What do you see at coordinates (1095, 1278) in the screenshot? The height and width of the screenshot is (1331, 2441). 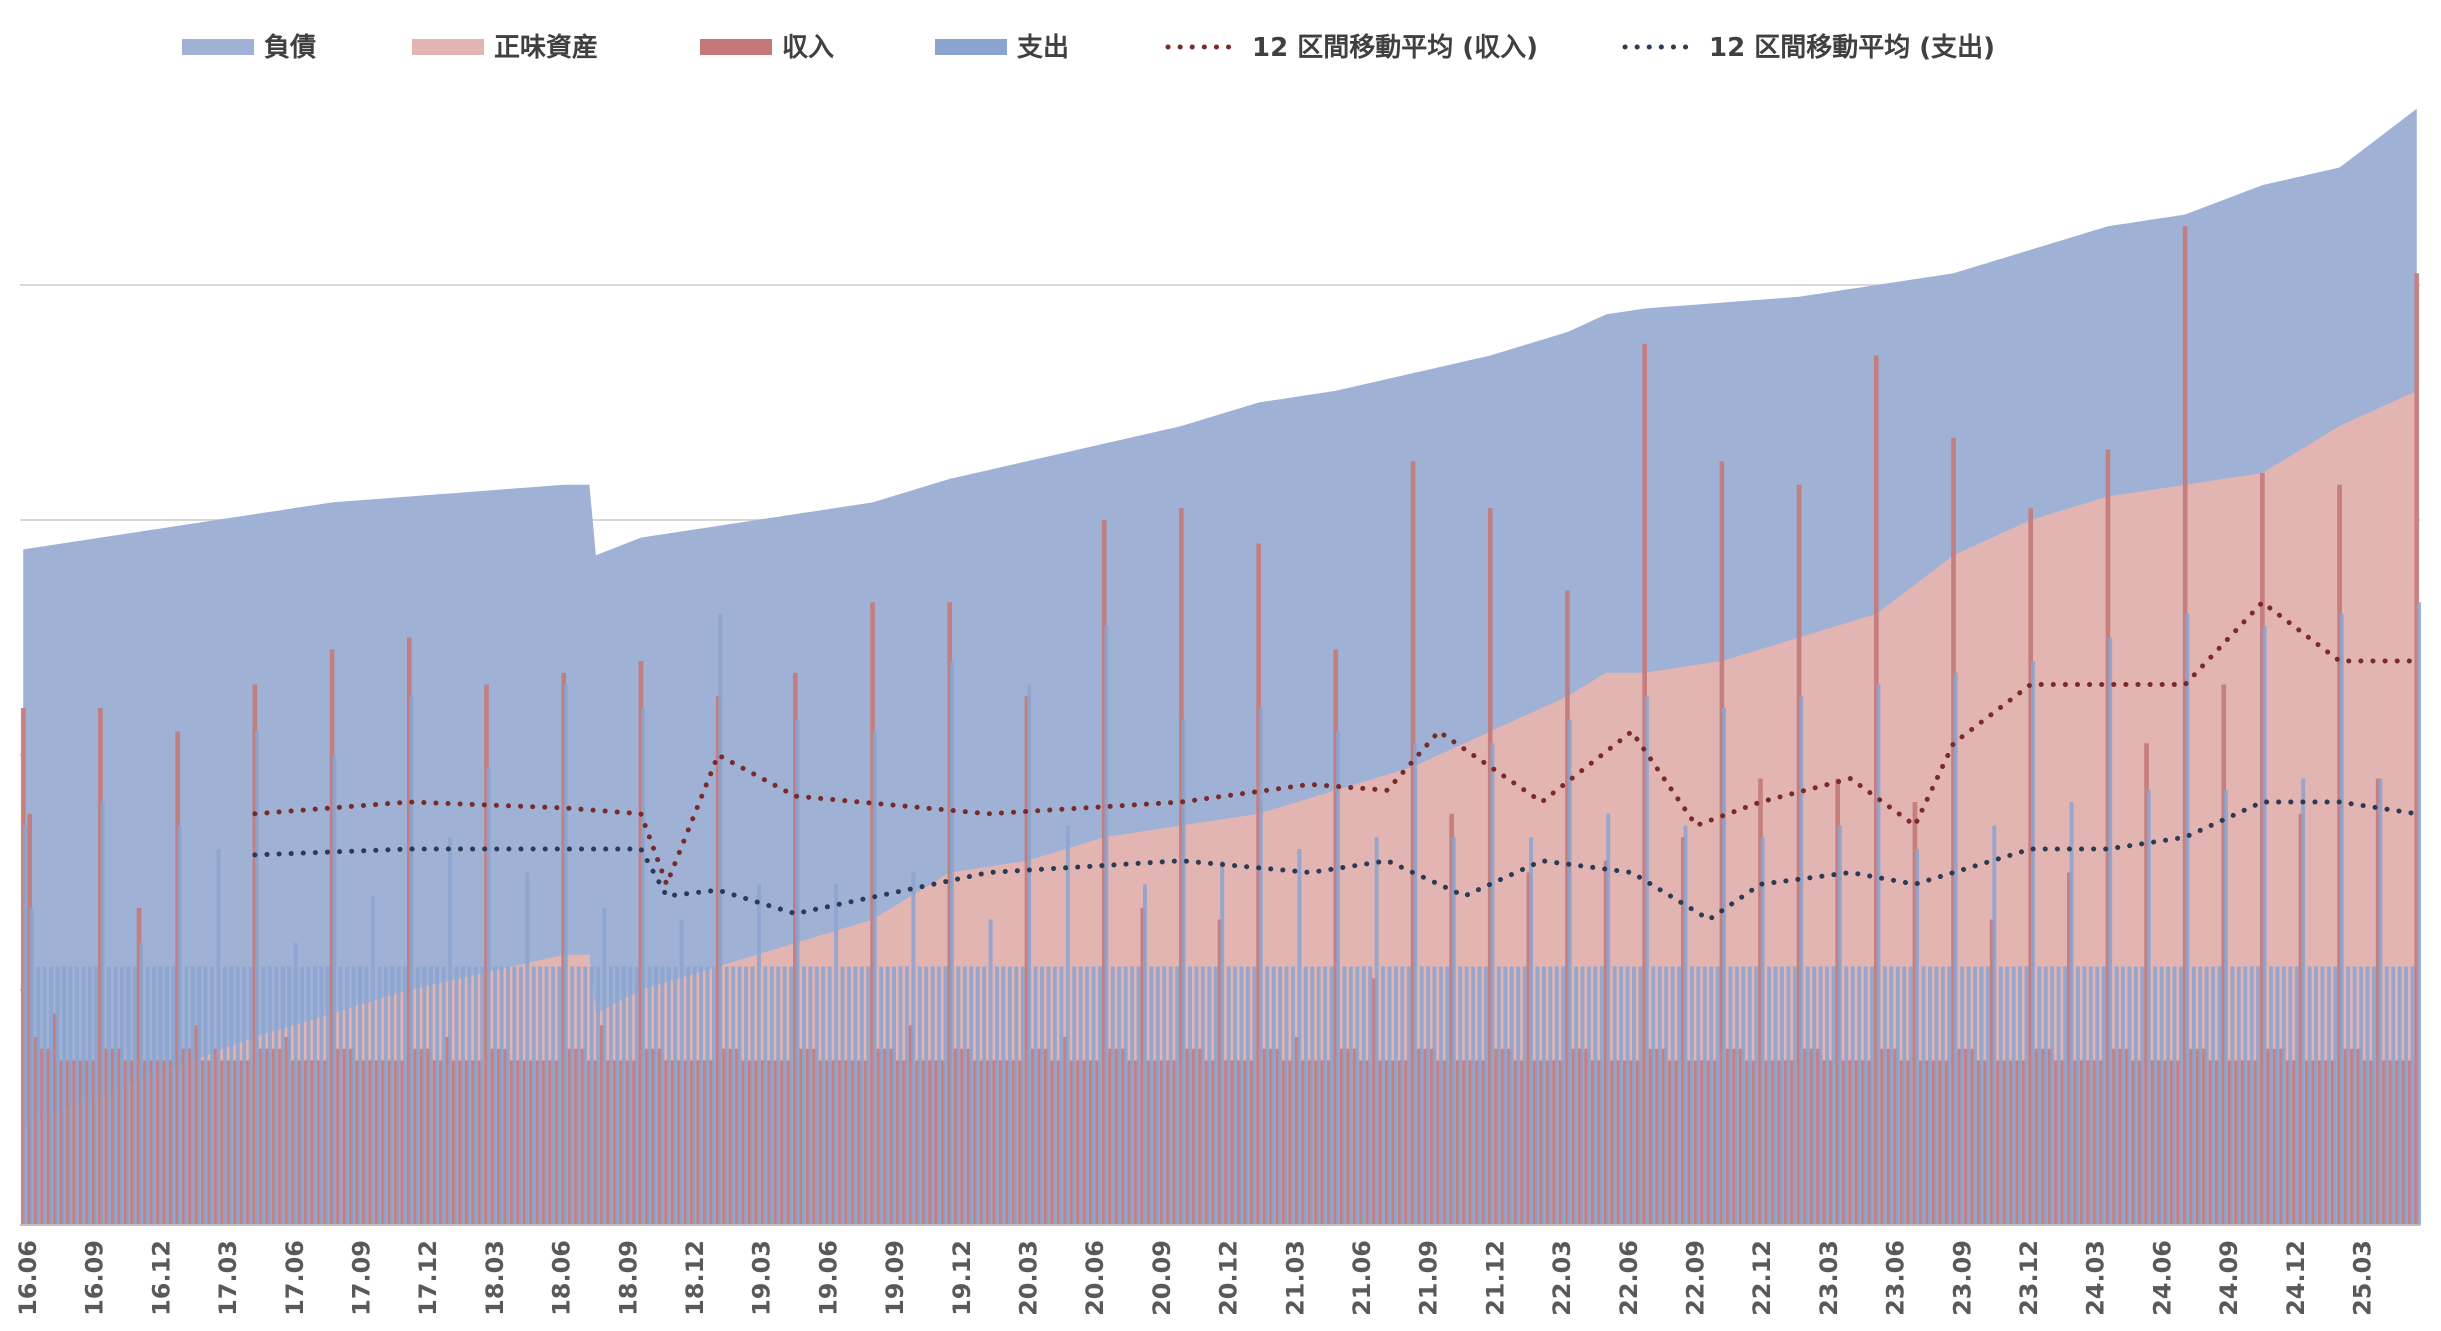 I see `x-tick-label: 20.06` at bounding box center [1095, 1278].